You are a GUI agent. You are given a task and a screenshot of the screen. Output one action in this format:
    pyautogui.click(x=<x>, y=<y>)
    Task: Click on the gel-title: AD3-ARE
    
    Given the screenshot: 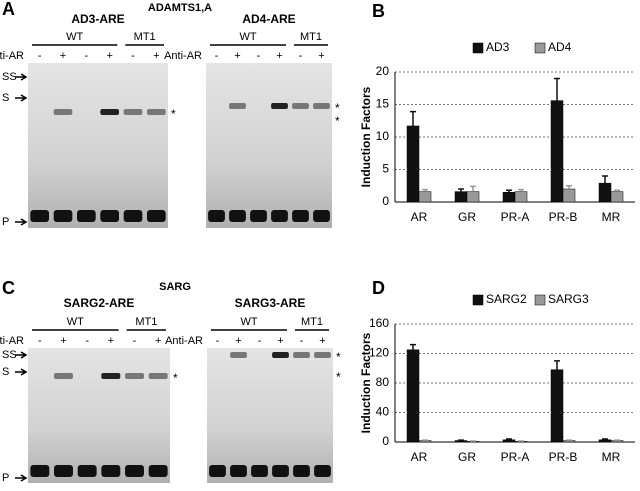 What is the action you would take?
    pyautogui.click(x=97, y=19)
    